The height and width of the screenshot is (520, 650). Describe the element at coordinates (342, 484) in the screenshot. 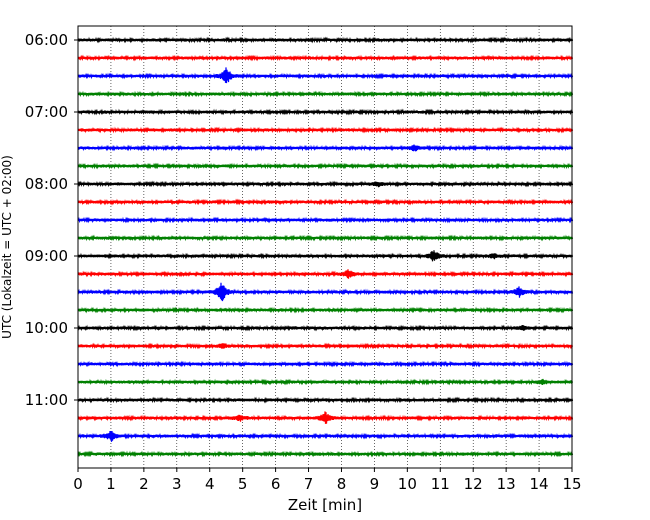

I see `x-tick-label: 8` at that location.